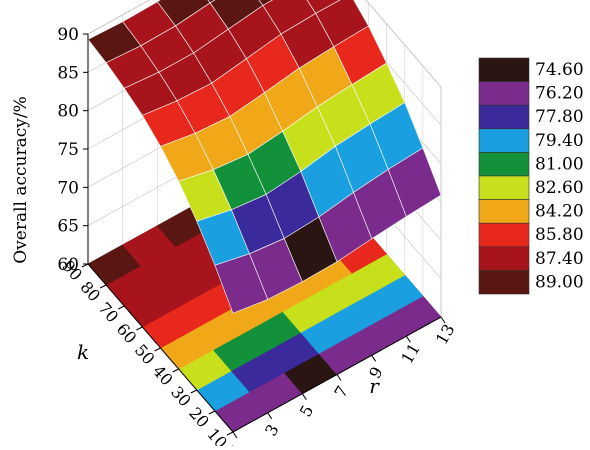 This screenshot has width=590, height=450. What do you see at coordinates (68, 227) in the screenshot?
I see `z-tick-label: 65` at bounding box center [68, 227].